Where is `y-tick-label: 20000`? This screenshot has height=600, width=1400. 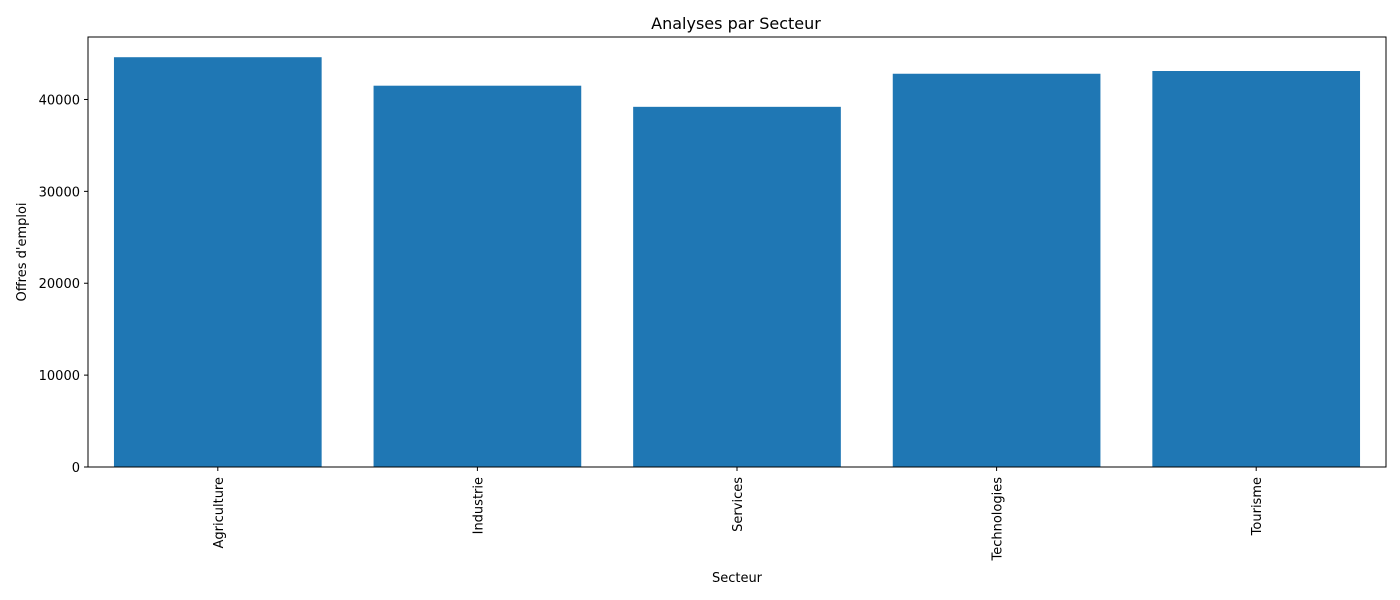
y-tick-label: 20000 is located at coordinates (59, 284).